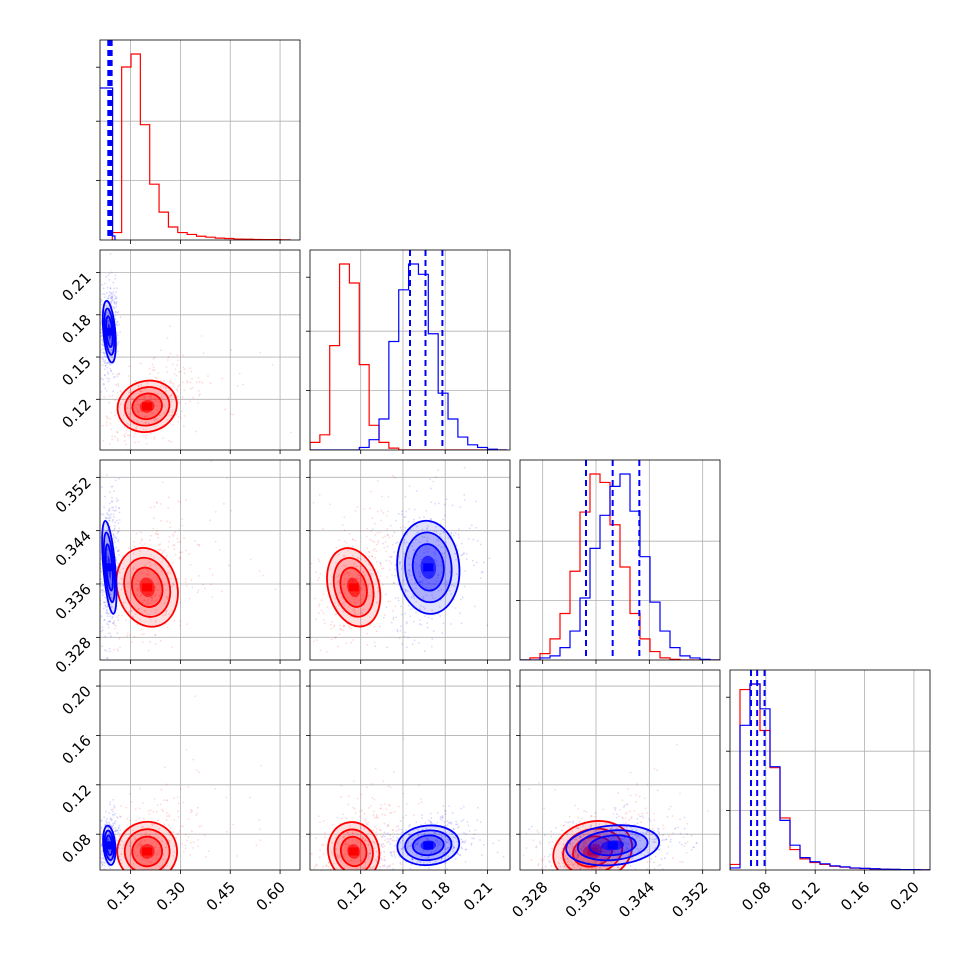 The image size is (970, 974). What do you see at coordinates (830, 770) in the screenshot?
I see `panel-border` at bounding box center [830, 770].